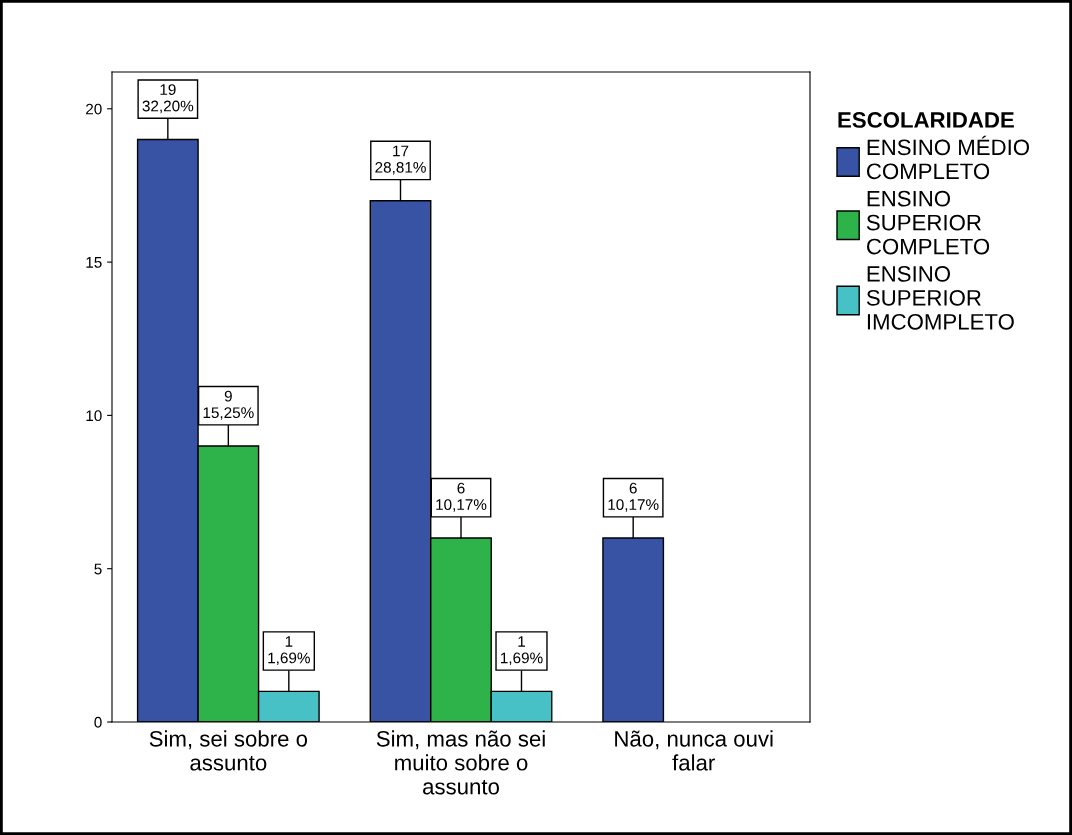  I want to click on data-label: 19 32,20%, so click(168, 99).